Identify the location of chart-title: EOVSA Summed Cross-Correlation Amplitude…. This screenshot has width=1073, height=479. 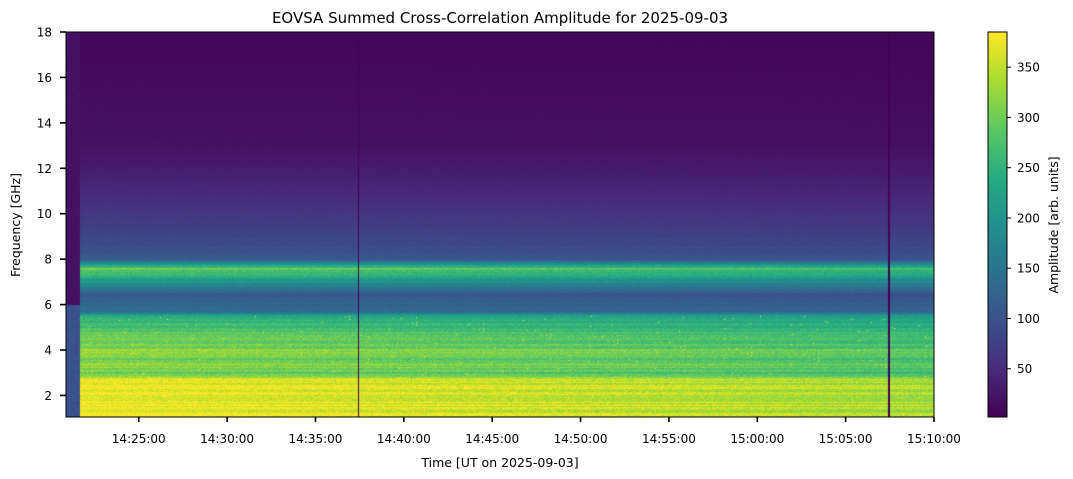
(500, 18).